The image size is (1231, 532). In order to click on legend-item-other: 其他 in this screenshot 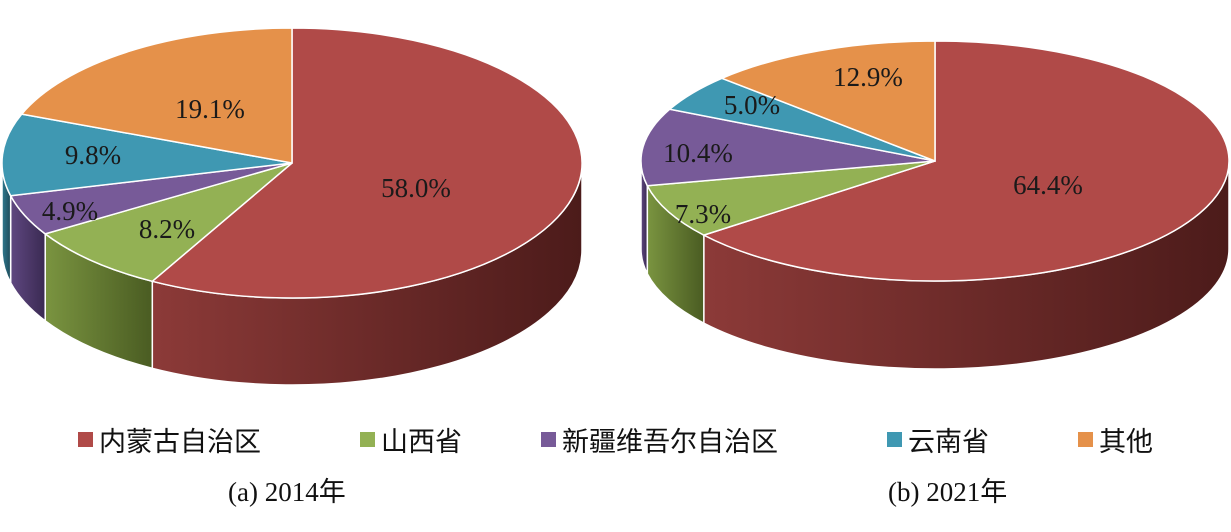, I will do `click(1115, 439)`.